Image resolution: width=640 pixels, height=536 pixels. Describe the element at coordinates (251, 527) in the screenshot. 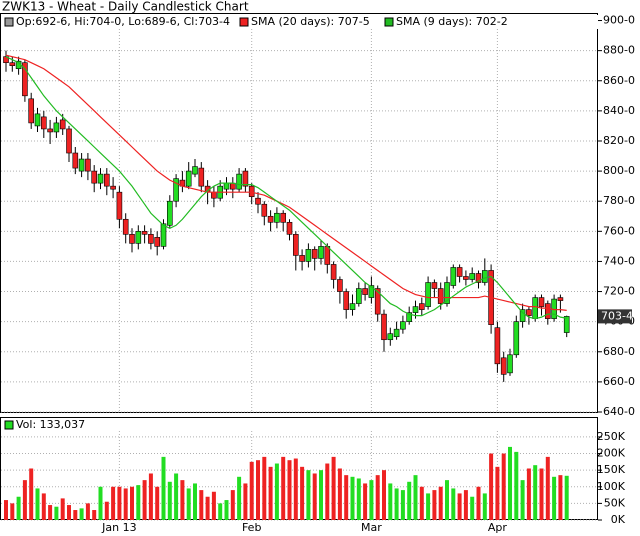

I see `x-tick-label: Feb` at that location.